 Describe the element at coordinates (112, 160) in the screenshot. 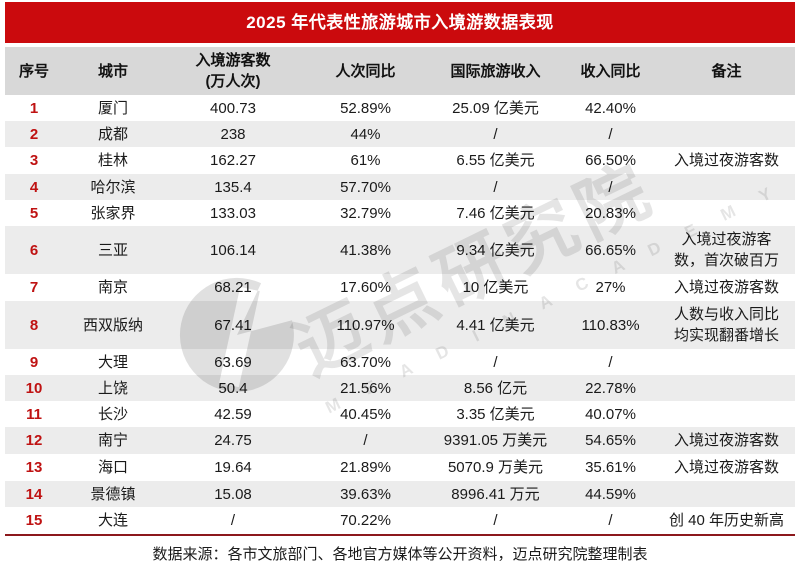

I see `cell-city: 桂林` at that location.